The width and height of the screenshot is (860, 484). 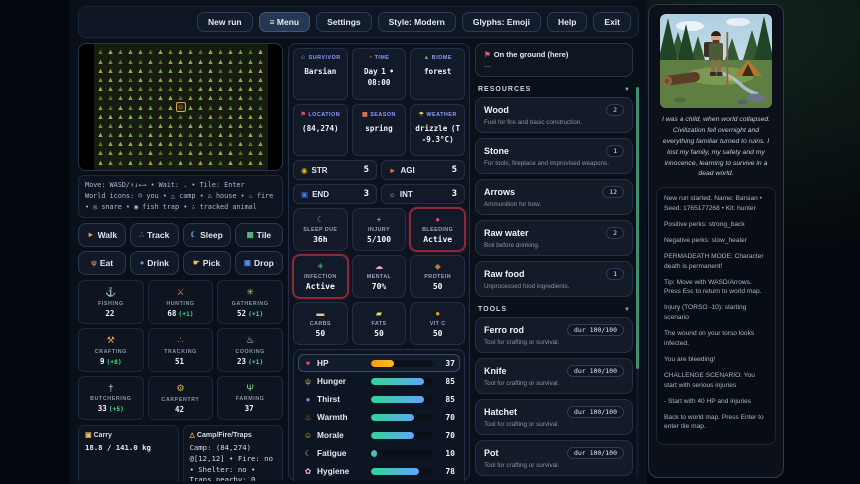 I want to click on resource-item: Arrows 12 Ammunition for bow., so click(x=554, y=197).